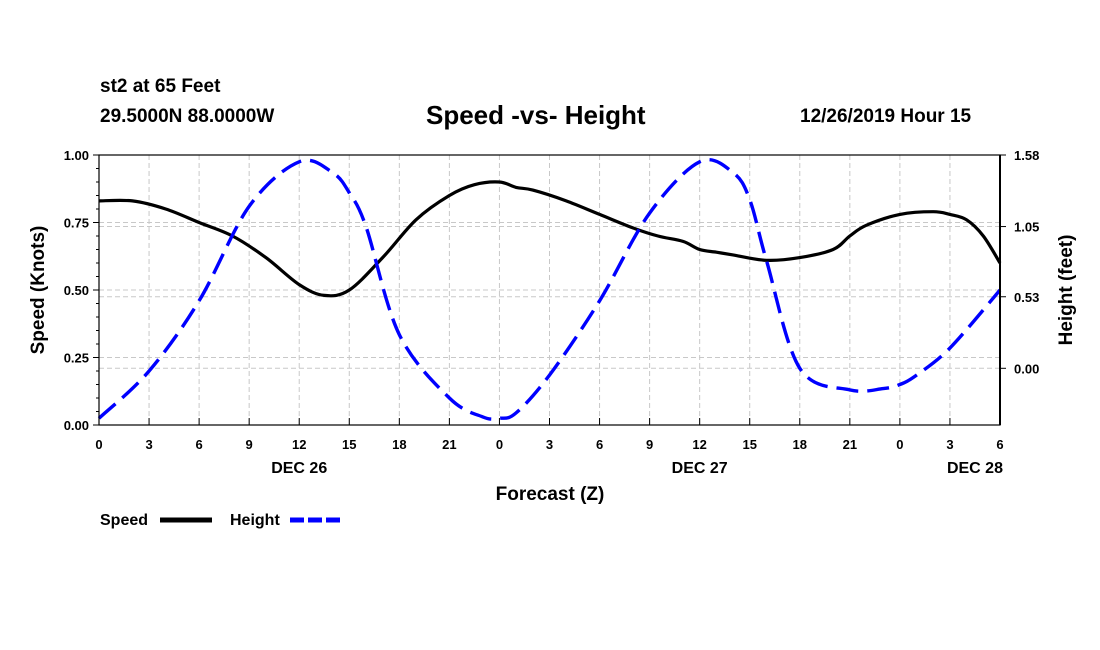 The height and width of the screenshot is (650, 1100). I want to click on chart-title: Speed -vs- Height, so click(536, 115).